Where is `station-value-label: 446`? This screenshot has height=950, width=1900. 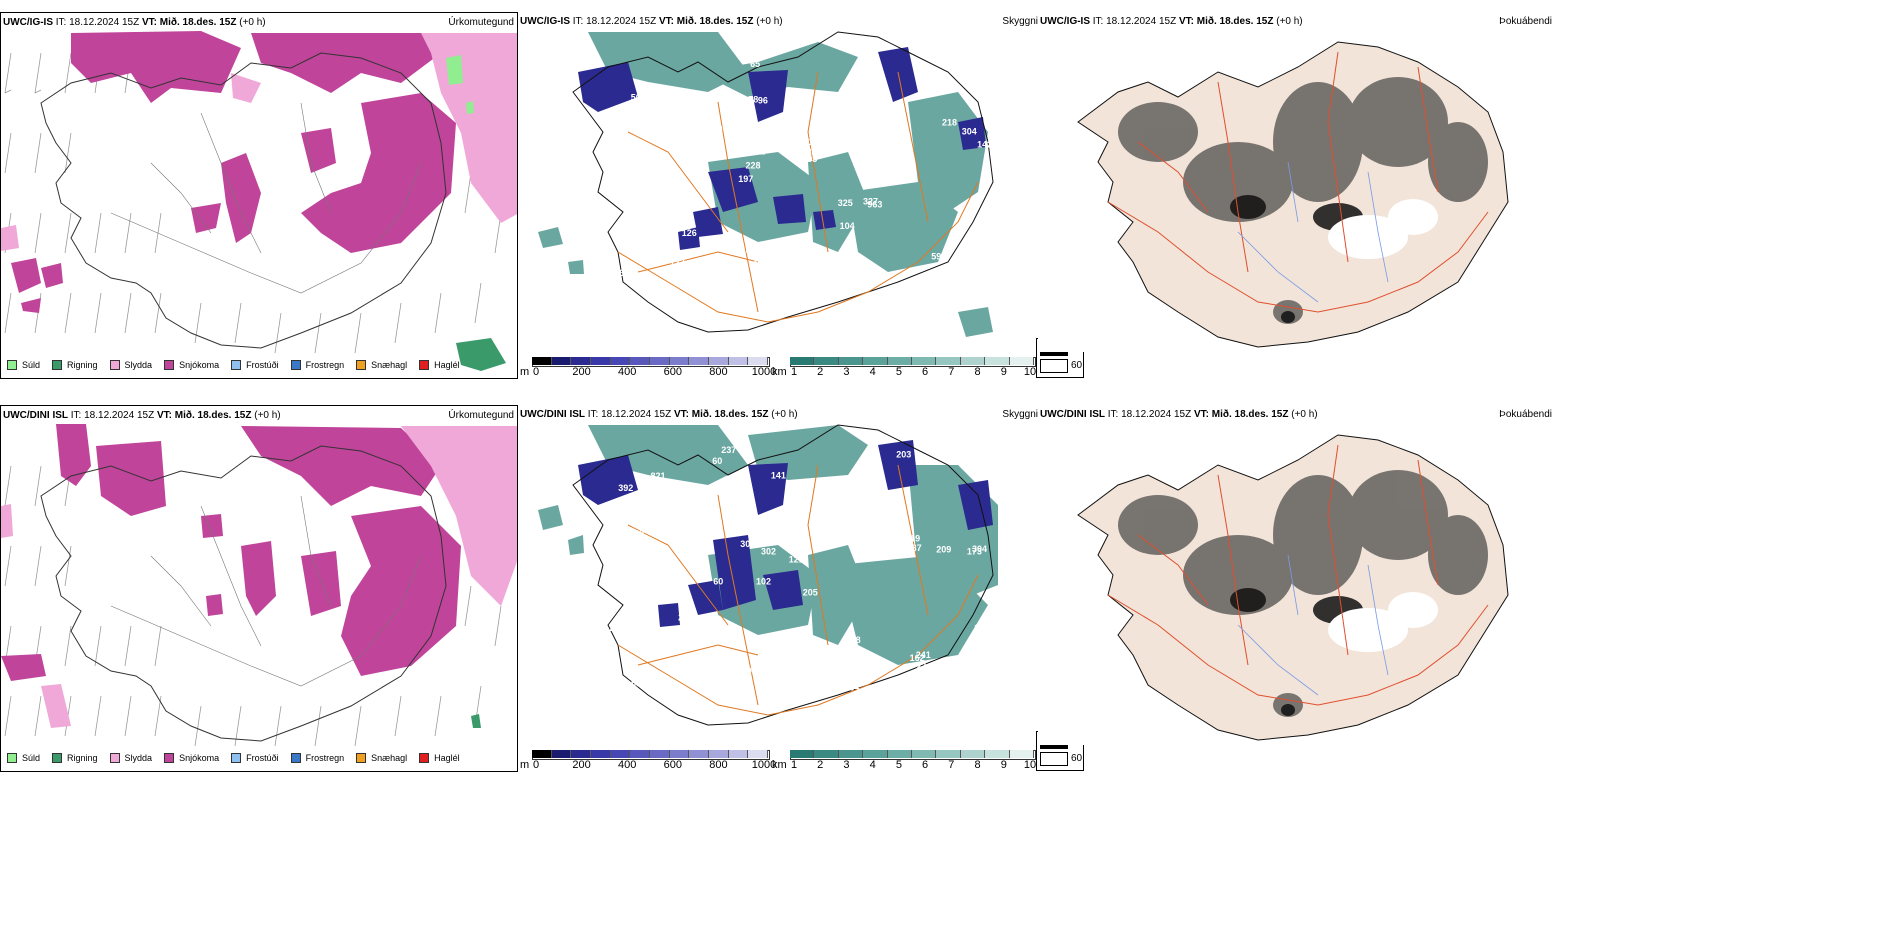
station-value-label: 446 is located at coordinates (686, 101).